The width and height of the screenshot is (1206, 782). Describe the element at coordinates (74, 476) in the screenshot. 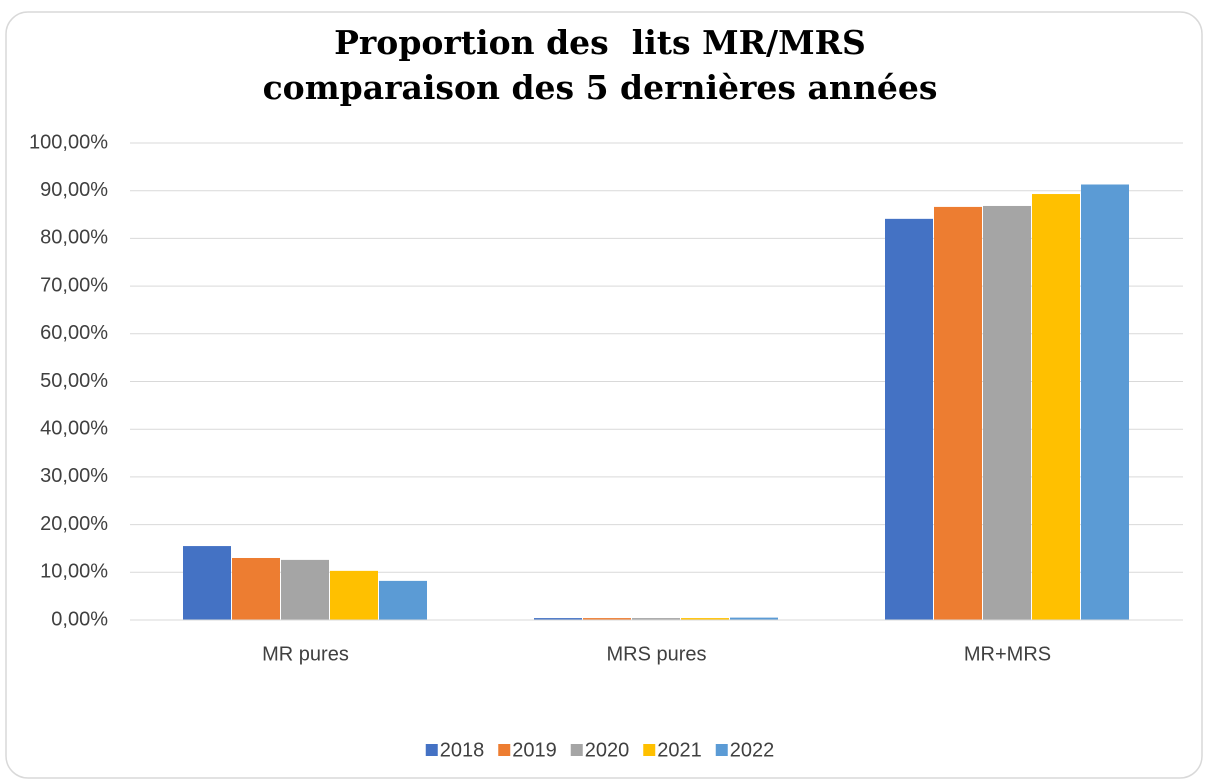

I see `y-tick-label: 30,00%` at that location.